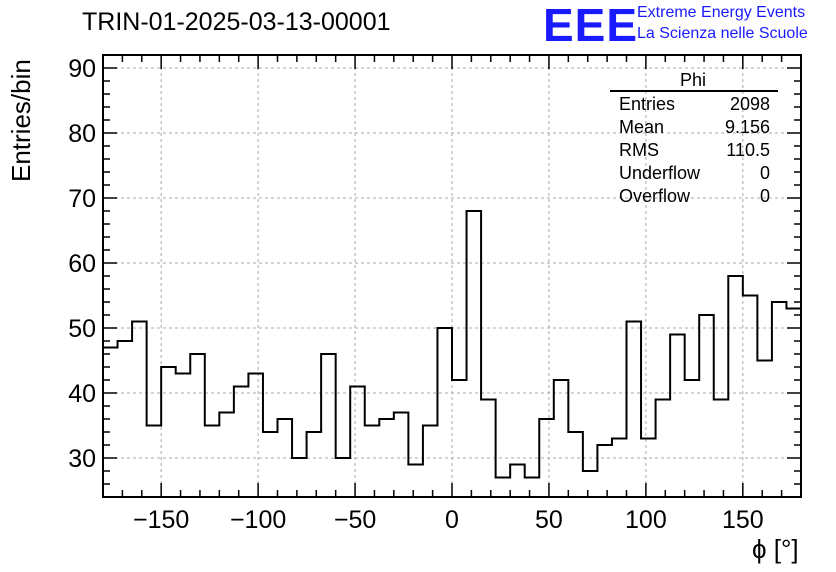 The width and height of the screenshot is (836, 572). Describe the element at coordinates (642, 127) in the screenshot. I see `stat-label-mean: Mean` at that location.